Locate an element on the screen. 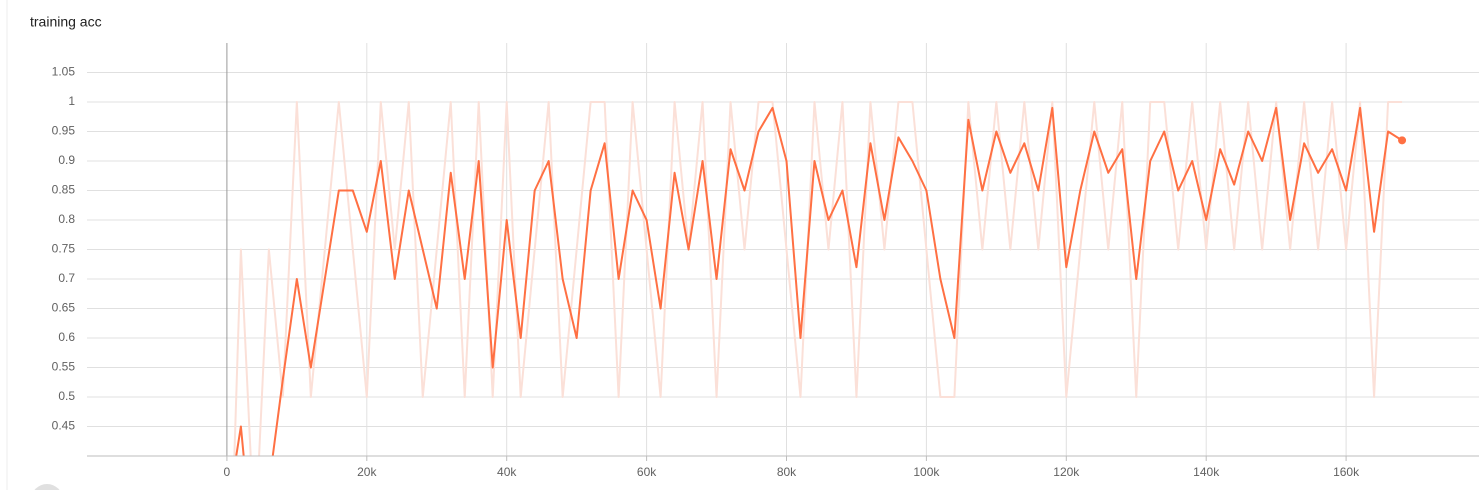 The height and width of the screenshot is (490, 1479). y-tick-label: 0.7 is located at coordinates (66, 278).